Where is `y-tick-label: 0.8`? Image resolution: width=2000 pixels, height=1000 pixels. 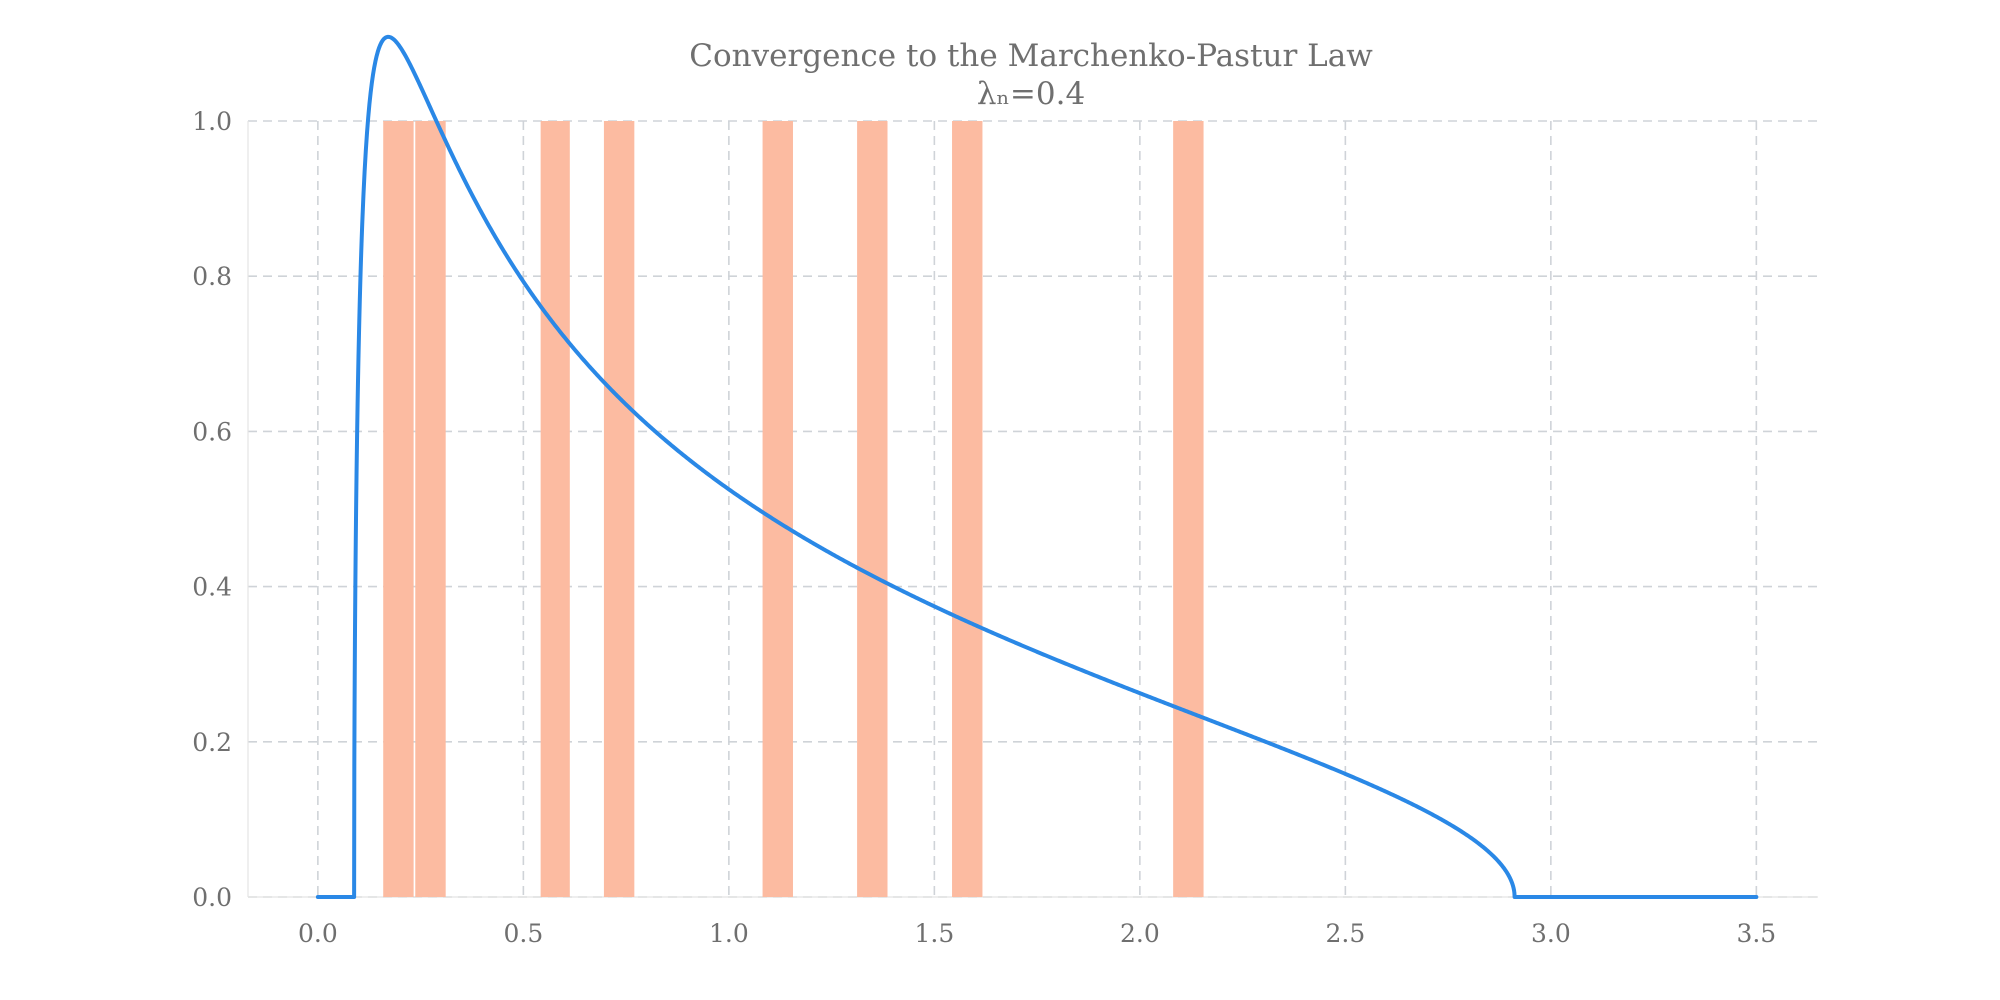 y-tick-label: 0.8 is located at coordinates (212, 276).